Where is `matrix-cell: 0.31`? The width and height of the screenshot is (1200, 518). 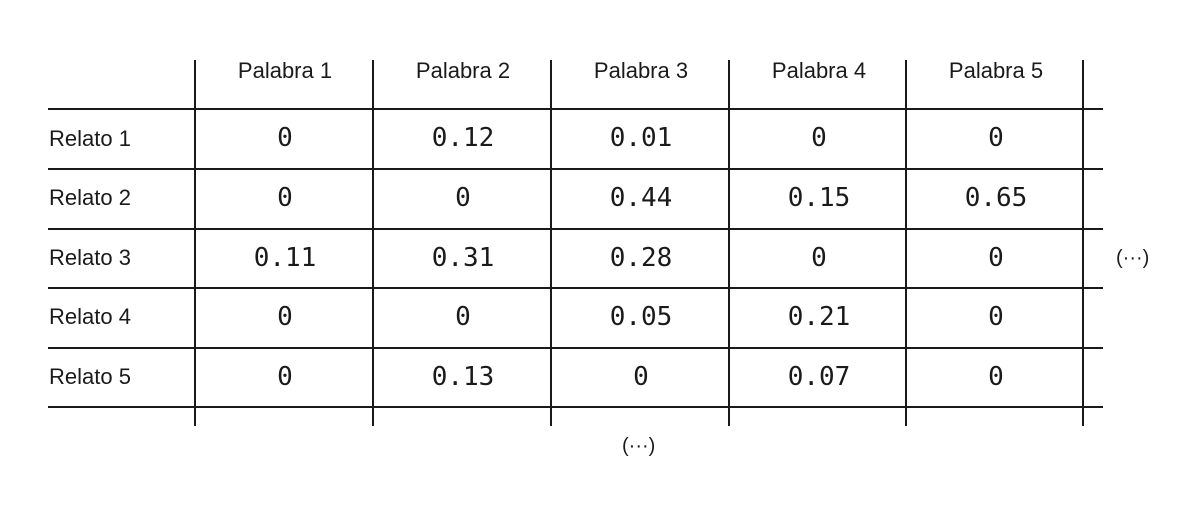 matrix-cell: 0.31 is located at coordinates (463, 258).